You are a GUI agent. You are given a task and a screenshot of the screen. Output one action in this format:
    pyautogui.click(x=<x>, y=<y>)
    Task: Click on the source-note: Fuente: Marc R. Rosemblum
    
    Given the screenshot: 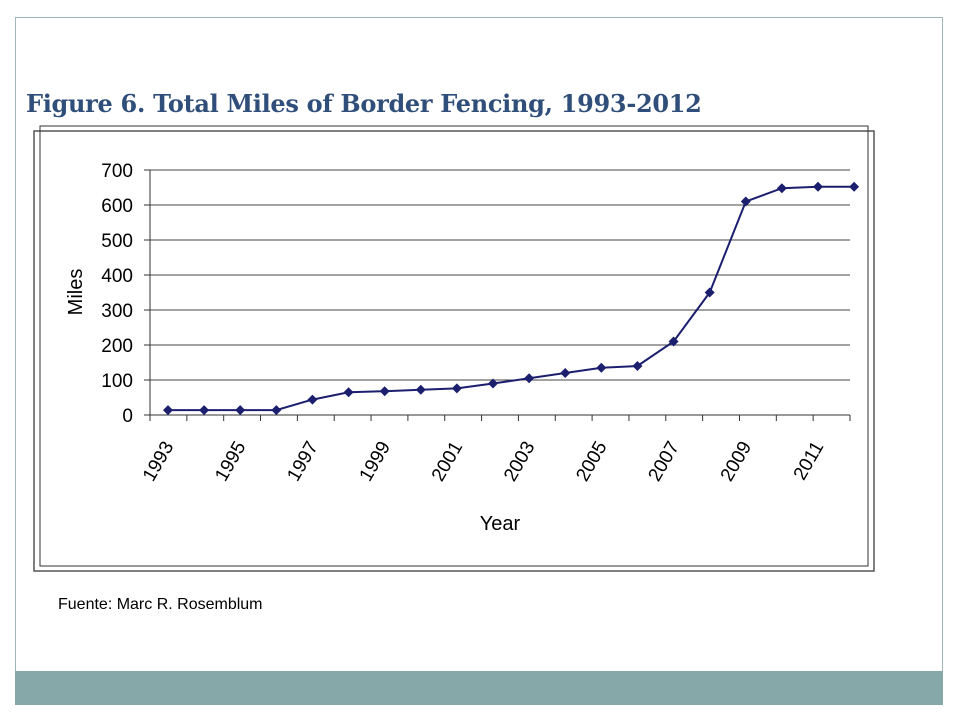 What is the action you would take?
    pyautogui.click(x=160, y=604)
    